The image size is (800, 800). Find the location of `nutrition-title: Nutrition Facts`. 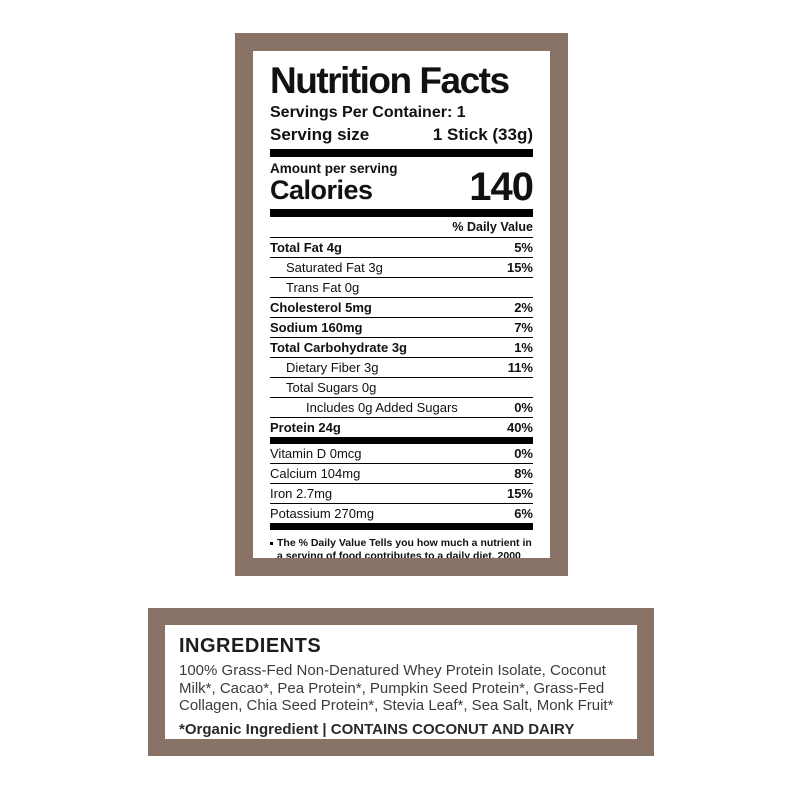

nutrition-title: Nutrition Facts is located at coordinates (390, 80).